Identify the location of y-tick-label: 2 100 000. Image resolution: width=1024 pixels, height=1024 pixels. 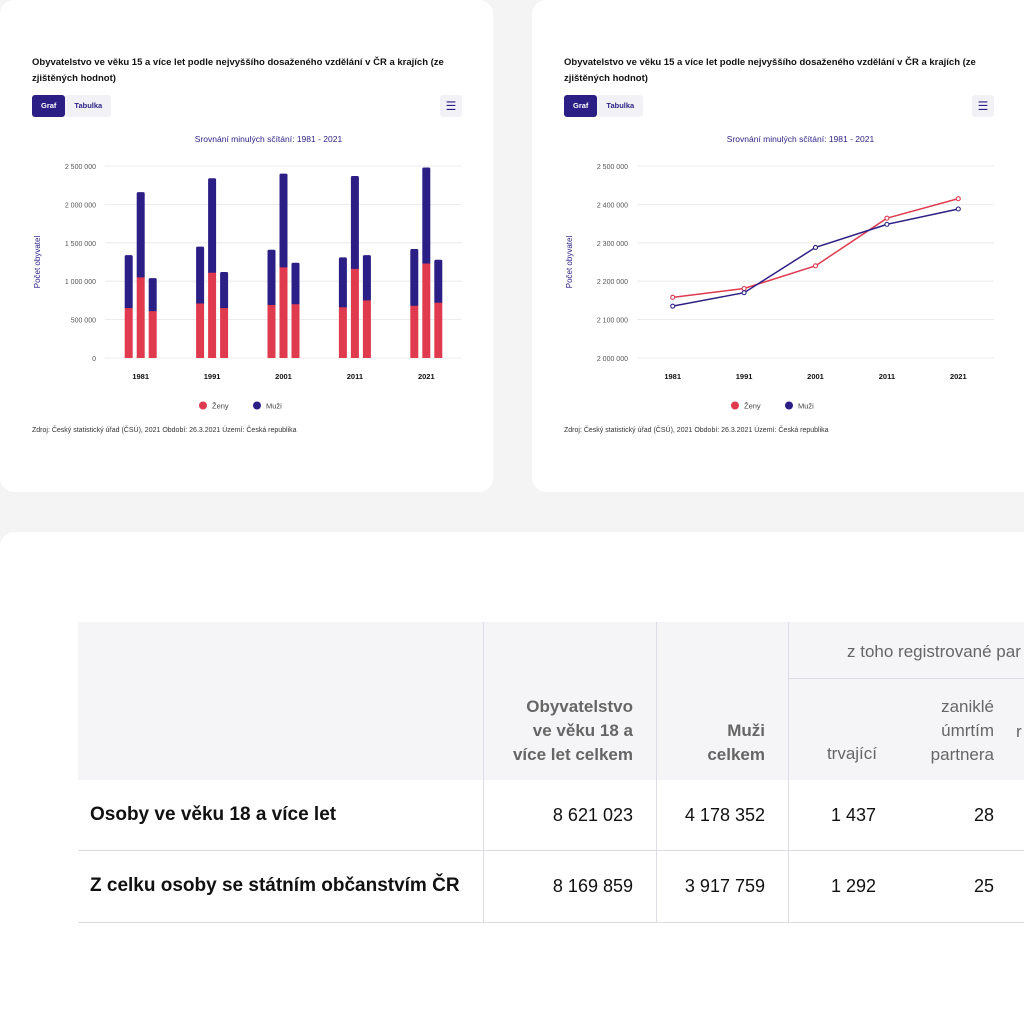
(612, 321).